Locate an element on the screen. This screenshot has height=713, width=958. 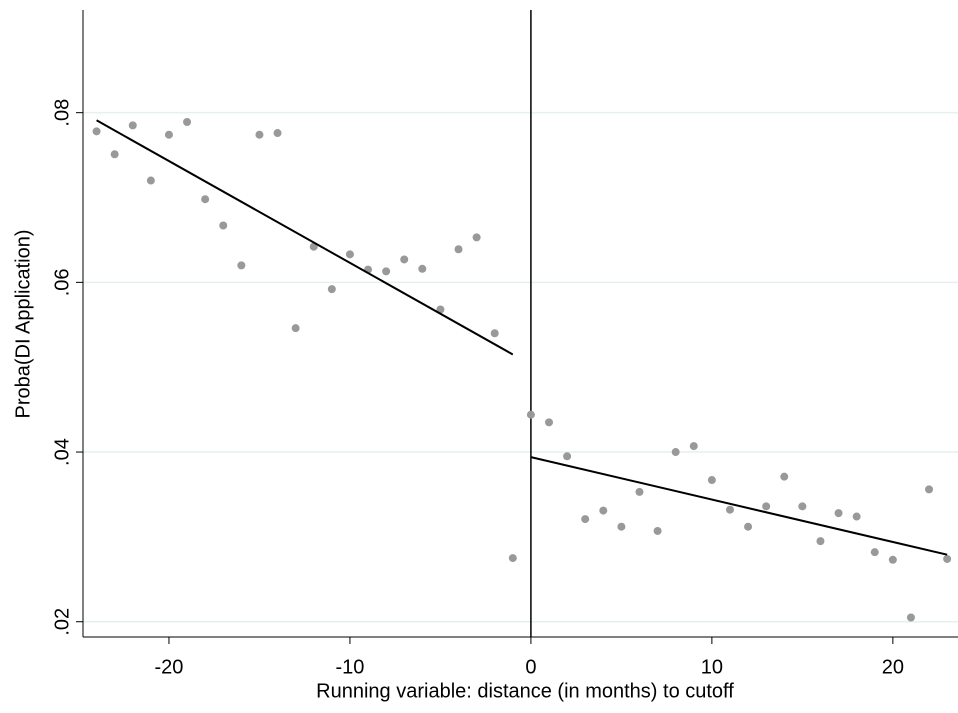
y-tick-label: .02 is located at coordinates (62, 622).